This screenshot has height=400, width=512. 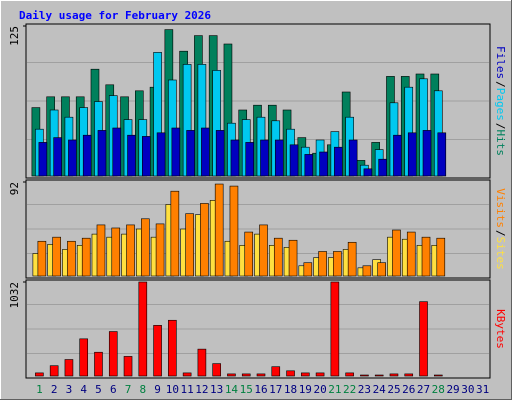 I want to click on x-tick-label: 12, so click(x=201, y=389).